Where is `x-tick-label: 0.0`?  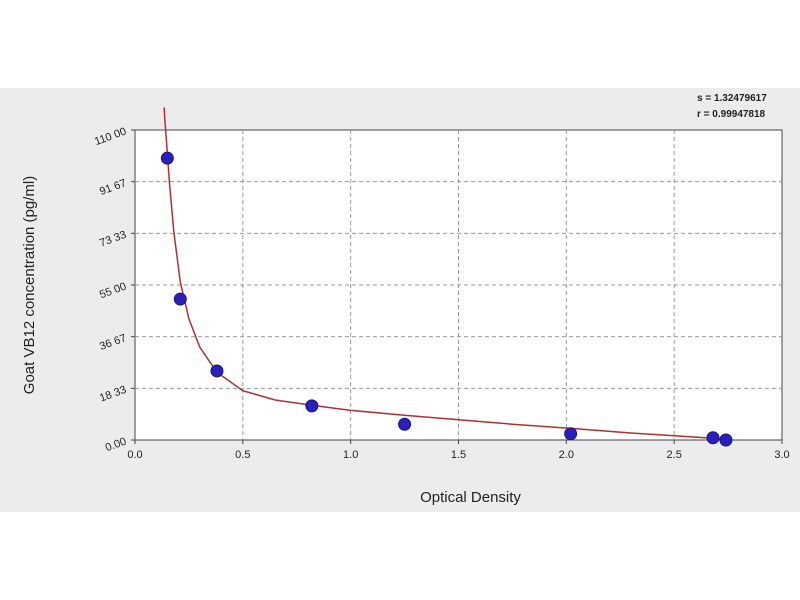
x-tick-label: 0.0 is located at coordinates (134, 455).